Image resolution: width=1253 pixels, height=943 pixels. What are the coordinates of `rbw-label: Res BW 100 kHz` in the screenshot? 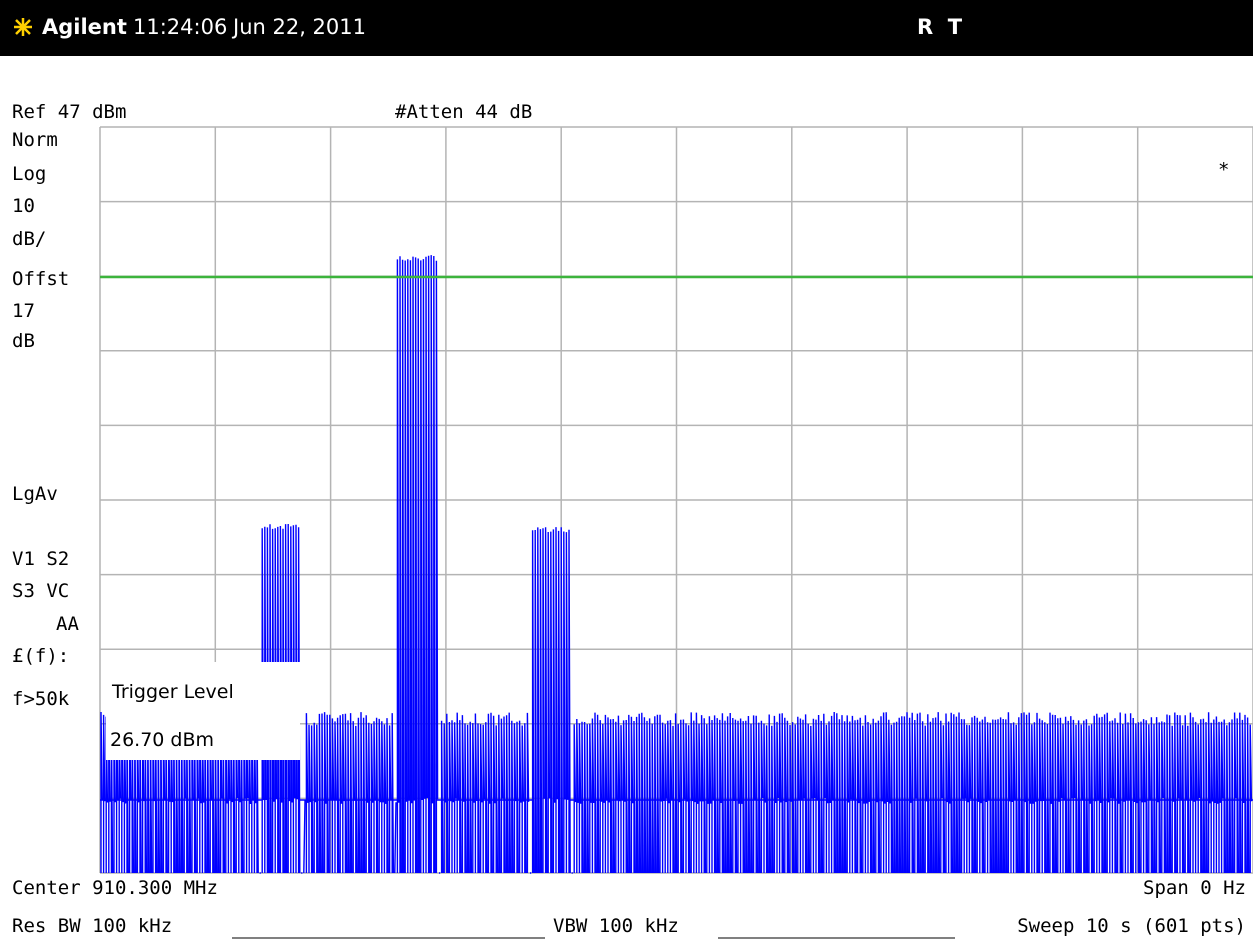 It's located at (92, 926).